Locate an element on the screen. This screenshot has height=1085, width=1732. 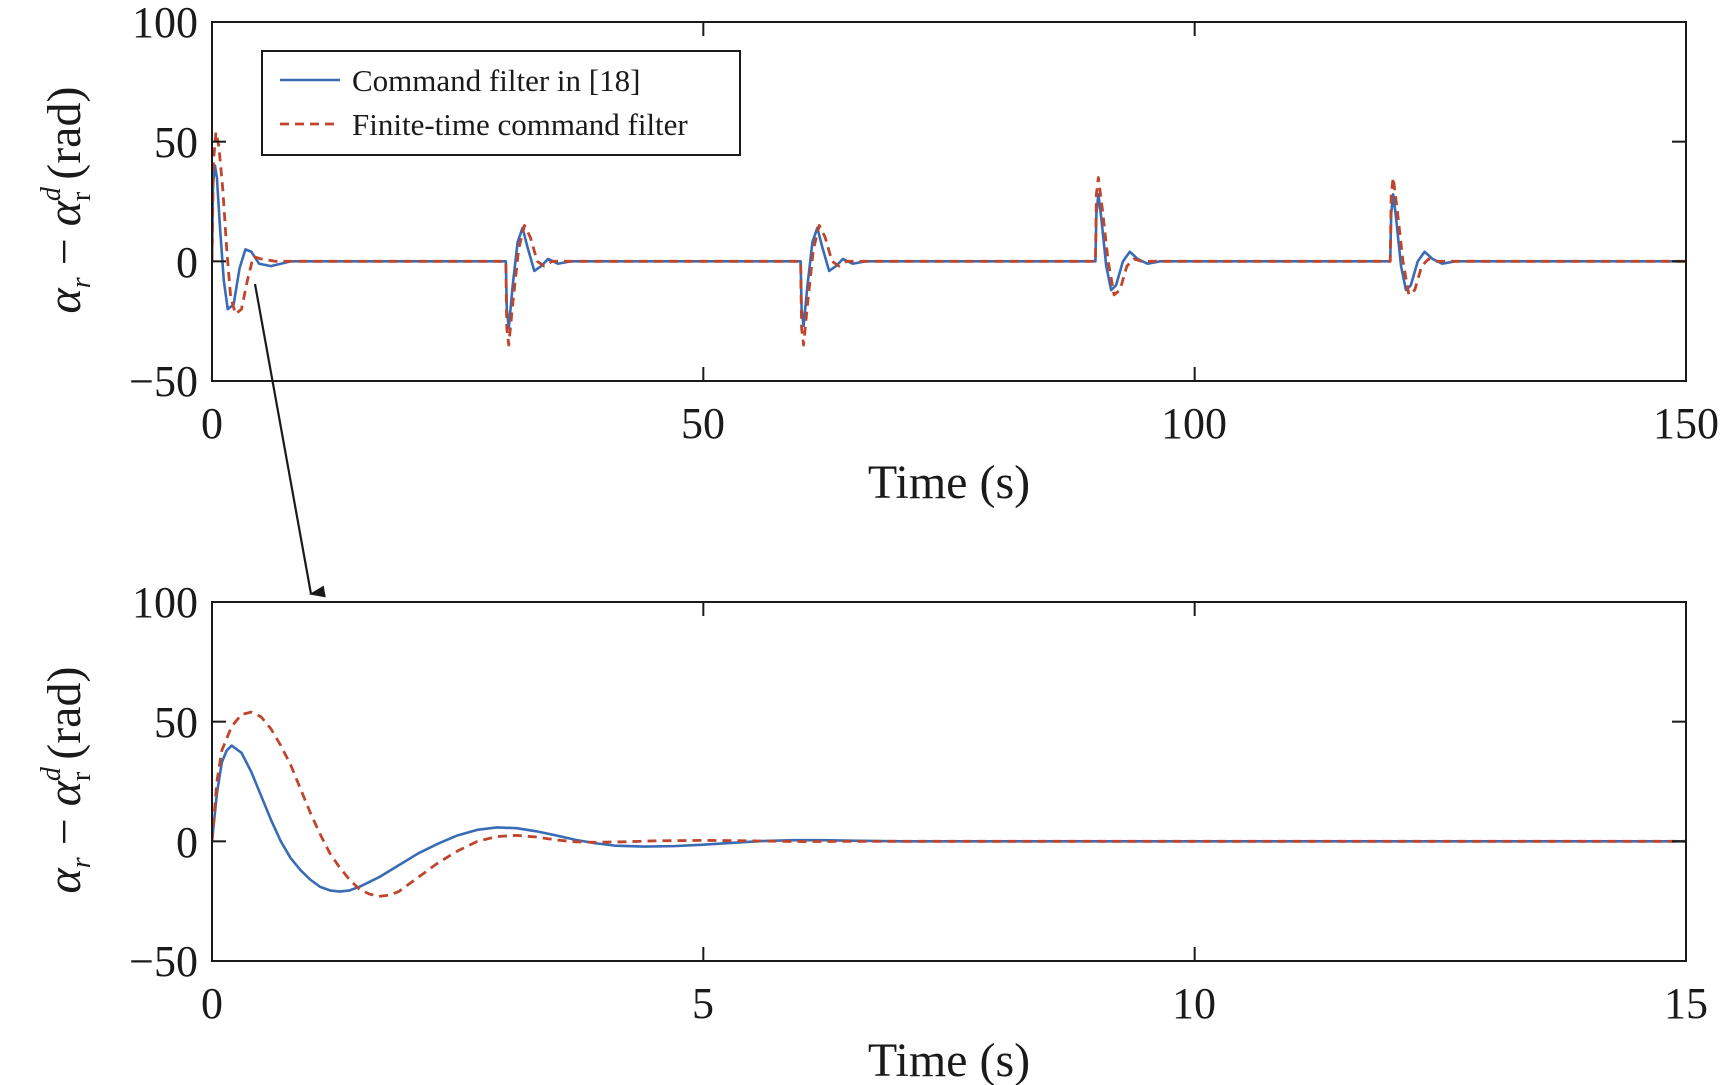
bottom-ytick-label: 100 is located at coordinates (165, 602).